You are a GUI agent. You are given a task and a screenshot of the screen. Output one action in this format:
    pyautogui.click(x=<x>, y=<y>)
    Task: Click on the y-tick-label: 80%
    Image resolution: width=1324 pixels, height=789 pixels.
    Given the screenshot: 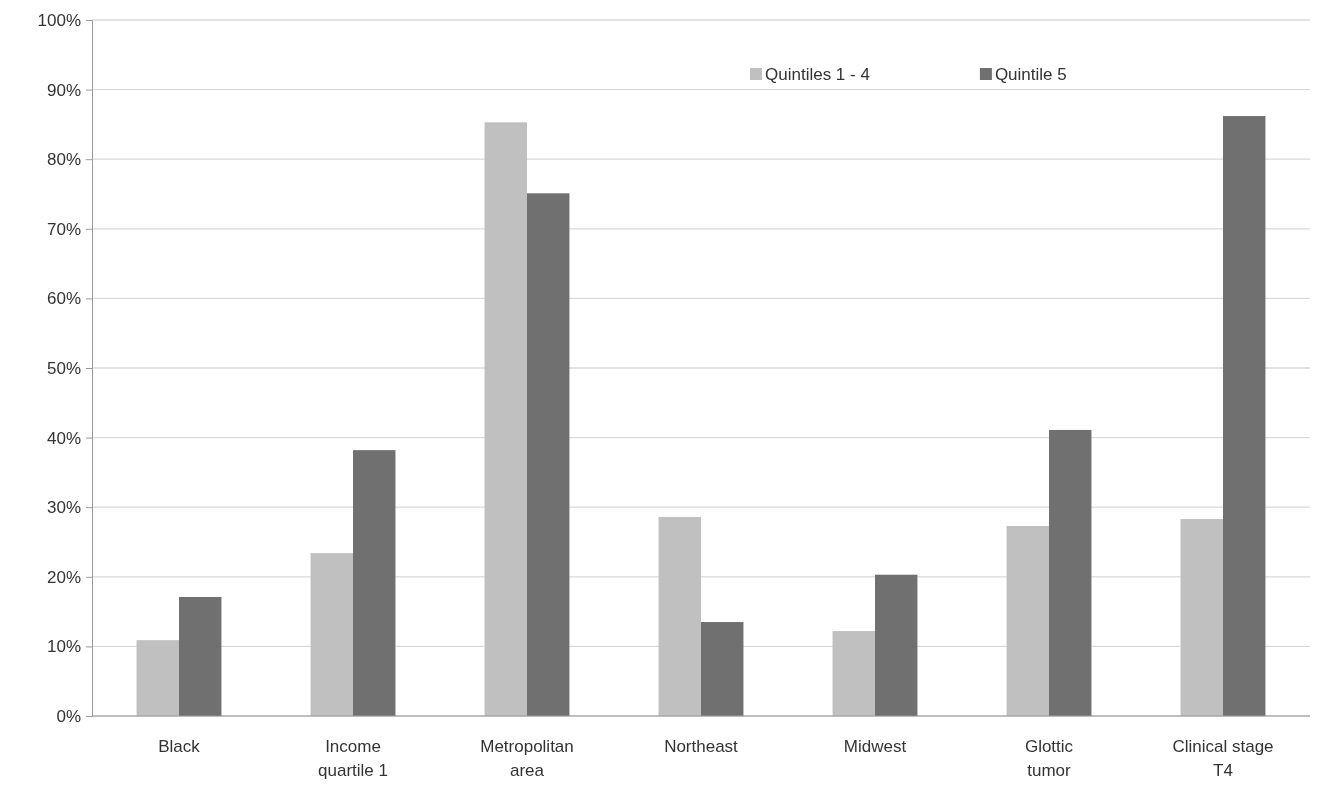 What is the action you would take?
    pyautogui.click(x=63, y=160)
    